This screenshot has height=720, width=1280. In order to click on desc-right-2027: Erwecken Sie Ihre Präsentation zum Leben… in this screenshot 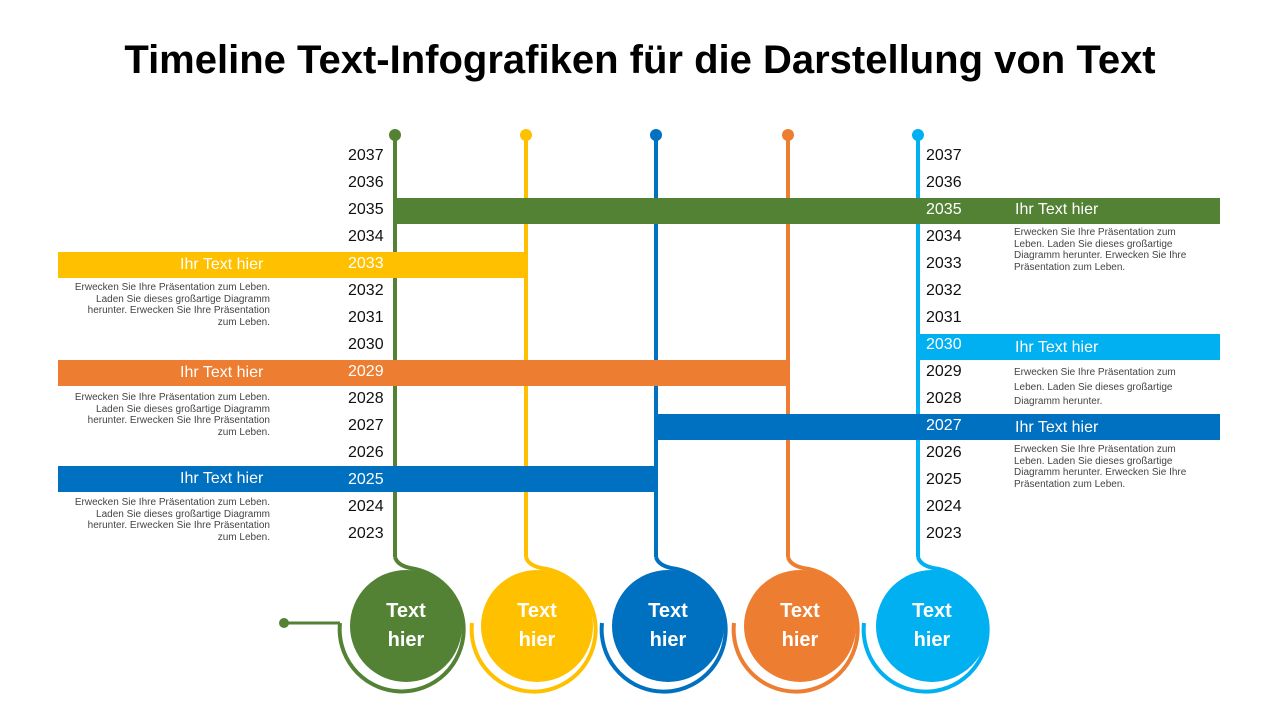, I will do `click(1100, 467)`.